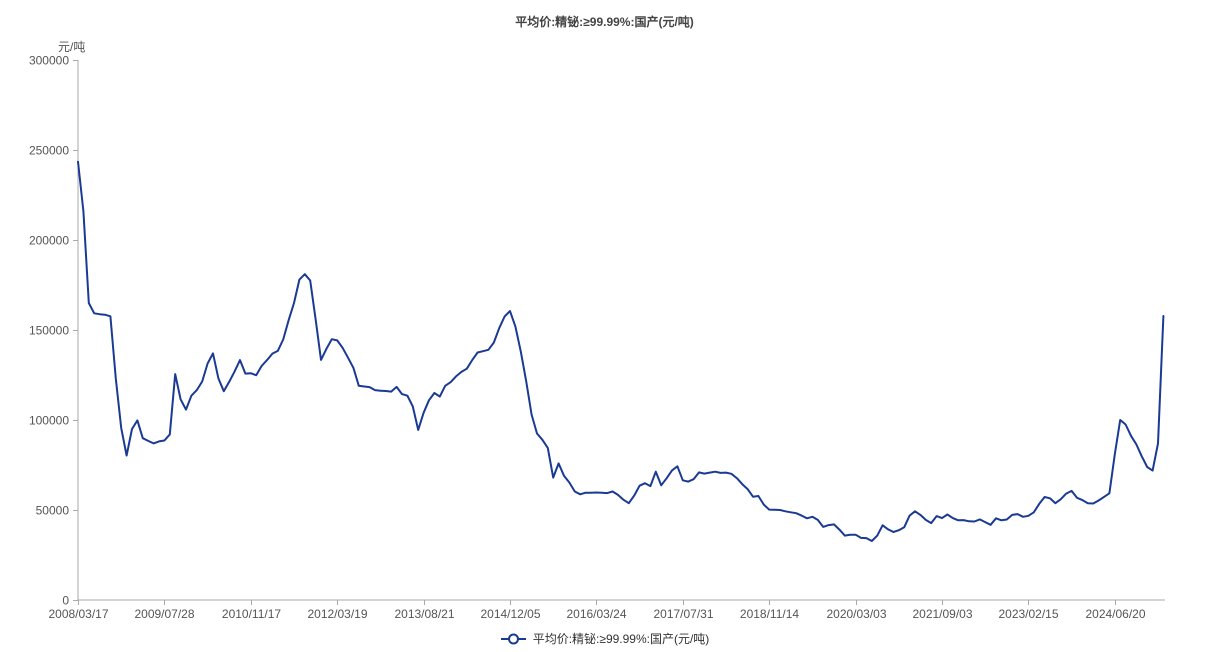  Describe the element at coordinates (49, 331) in the screenshot. I see `y-axis-tick-label: 150000` at that location.